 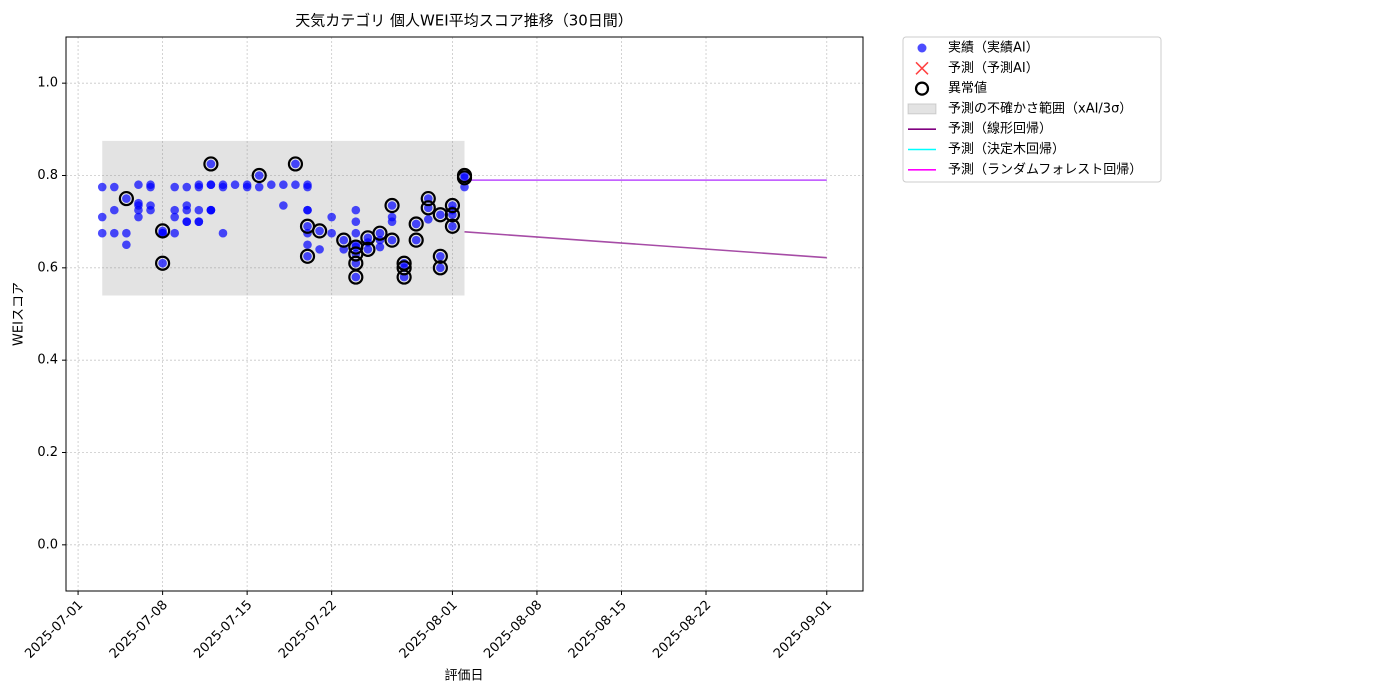 I want to click on y-tick-label: 0.6, so click(x=47, y=267).